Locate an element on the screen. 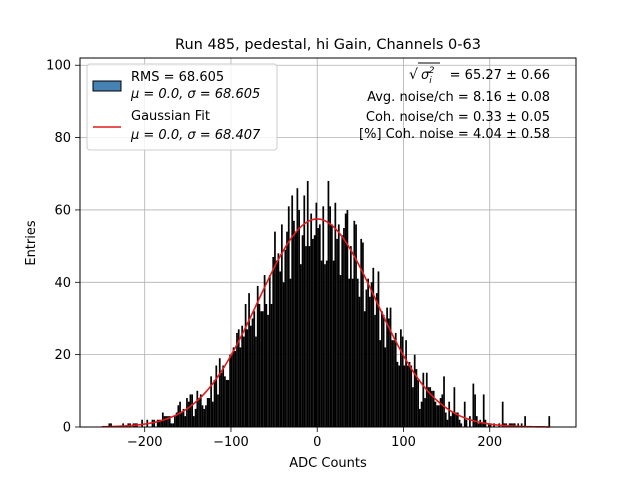  x-axis-label: ADC Counts is located at coordinates (328, 463).